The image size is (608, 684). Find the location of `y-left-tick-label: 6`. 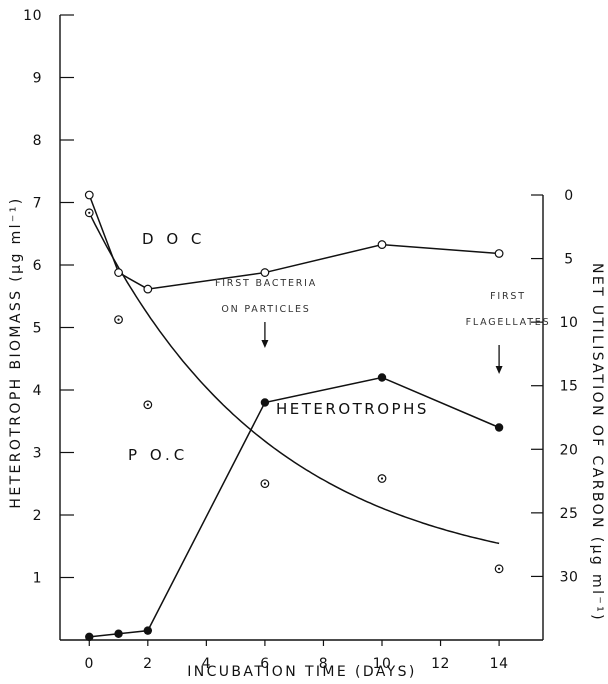

y-left-tick-label: 6 is located at coordinates (37, 266).